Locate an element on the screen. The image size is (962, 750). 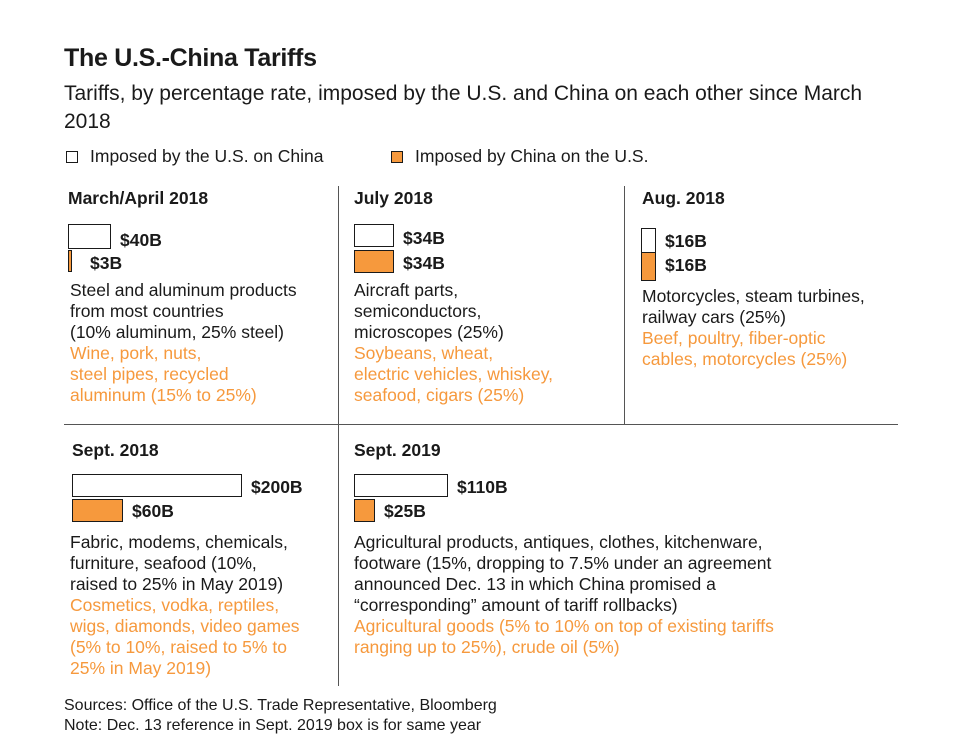
panel-title: Sept. 2018 is located at coordinates (115, 450).